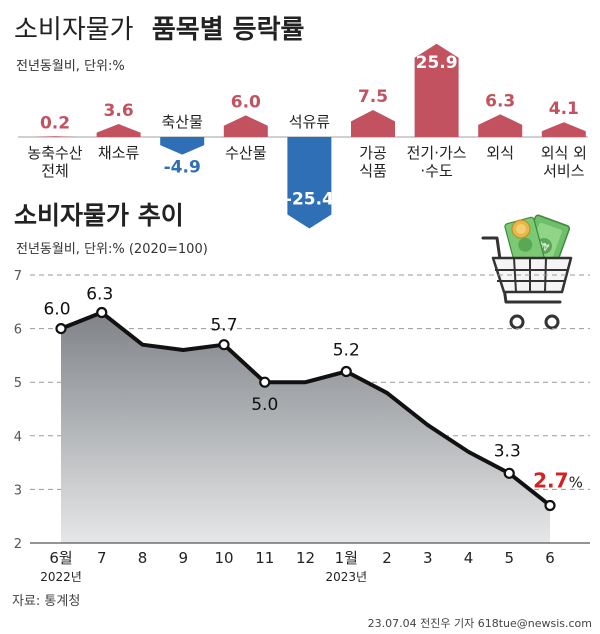 This screenshot has width=600, height=634. What do you see at coordinates (527, 272) in the screenshot?
I see `shopping-cart-icon: ₩` at bounding box center [527, 272].